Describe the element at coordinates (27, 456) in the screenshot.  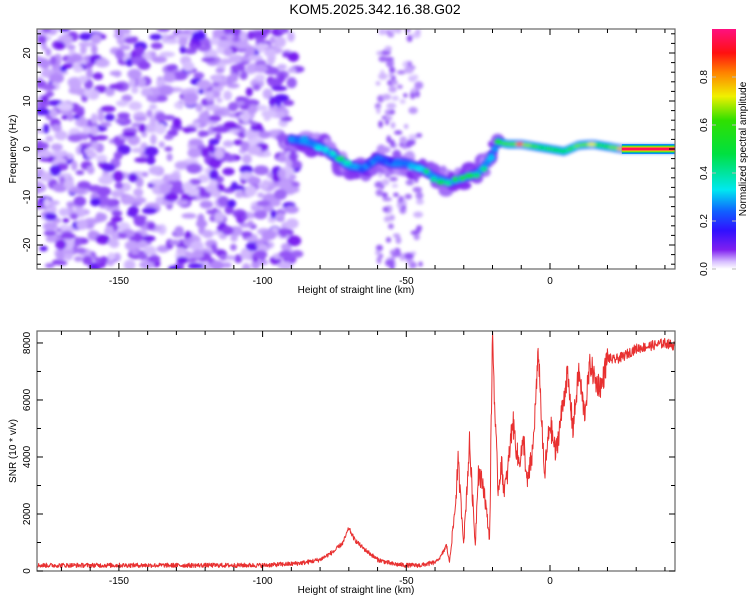
I see `snr-y-tick-label: 4000` at that location.